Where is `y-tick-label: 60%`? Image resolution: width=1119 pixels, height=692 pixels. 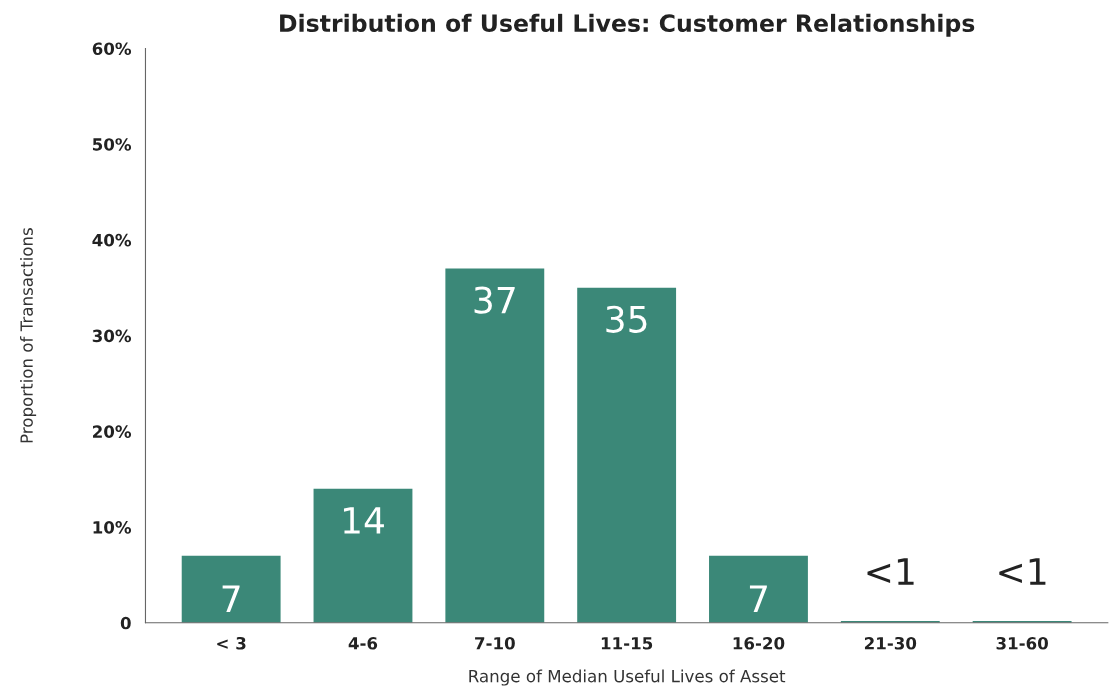 y-tick-label: 60% is located at coordinates (112, 49).